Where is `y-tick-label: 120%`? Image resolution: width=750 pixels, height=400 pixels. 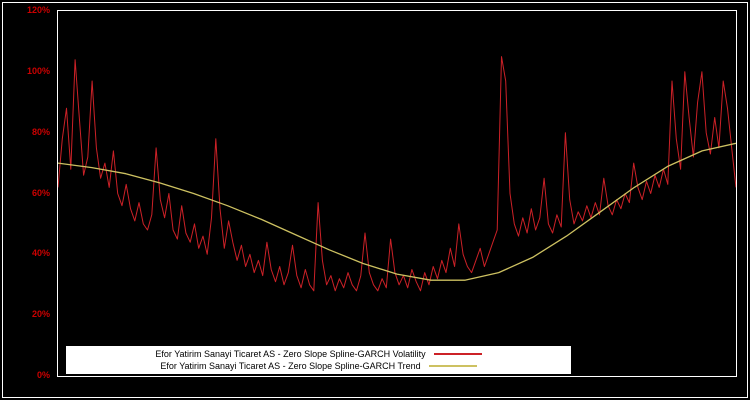
y-tick-label: 120% is located at coordinates (38, 10).